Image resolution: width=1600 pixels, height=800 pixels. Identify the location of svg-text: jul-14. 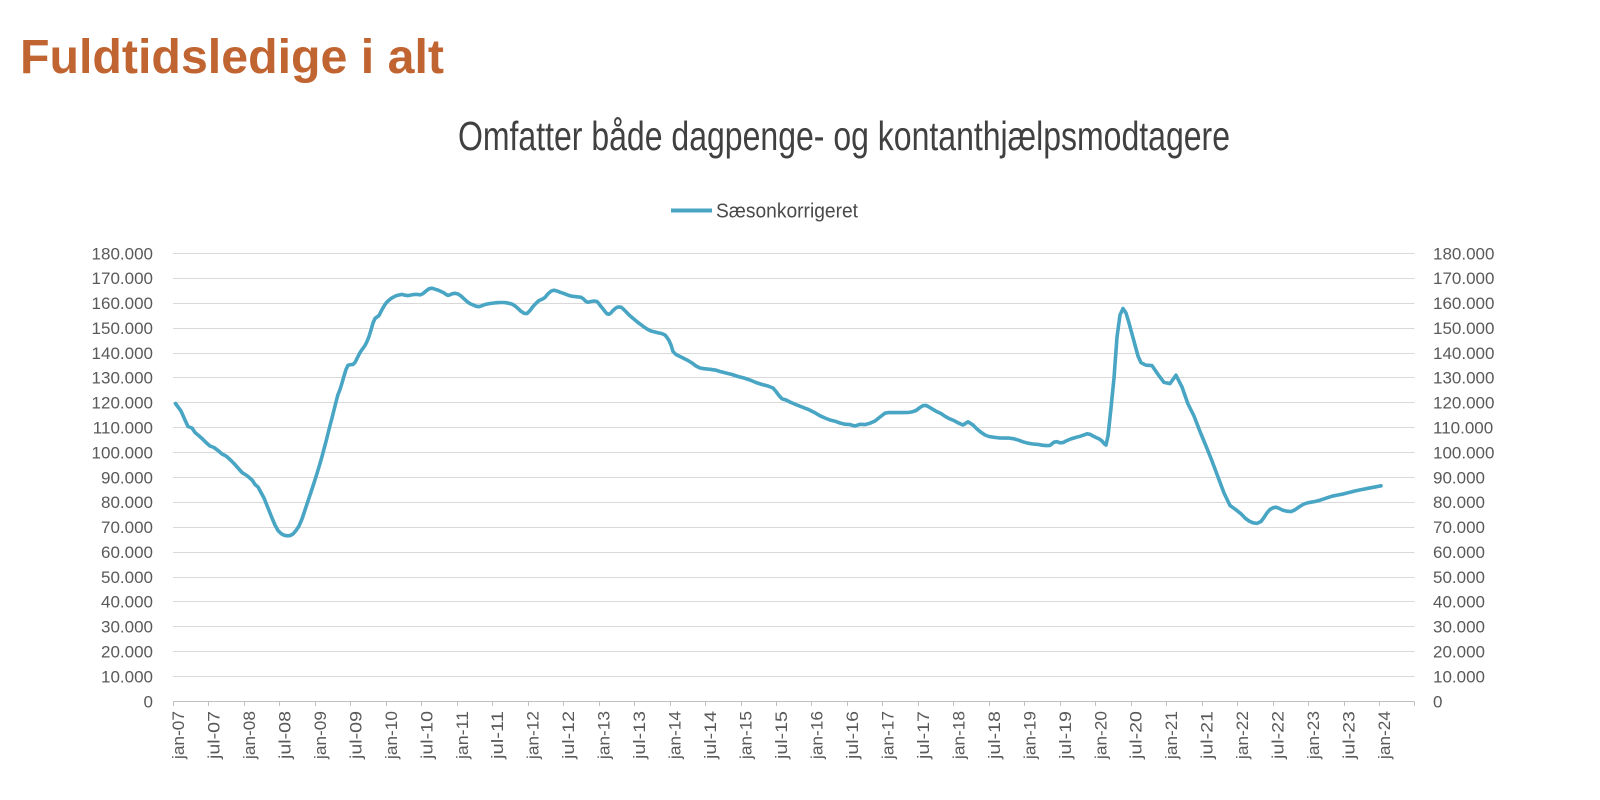
(710, 735).